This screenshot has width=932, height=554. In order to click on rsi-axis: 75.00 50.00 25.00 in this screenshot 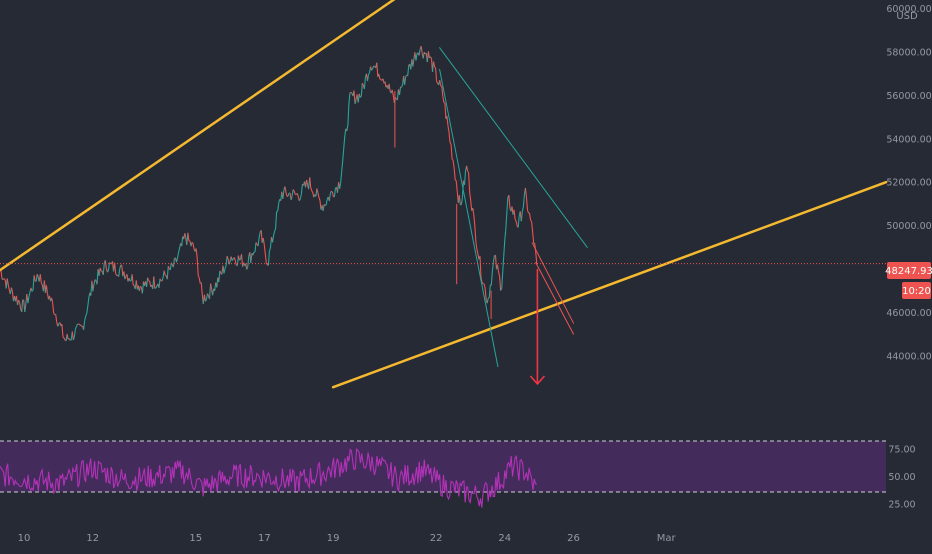, I will do `click(901, 477)`.